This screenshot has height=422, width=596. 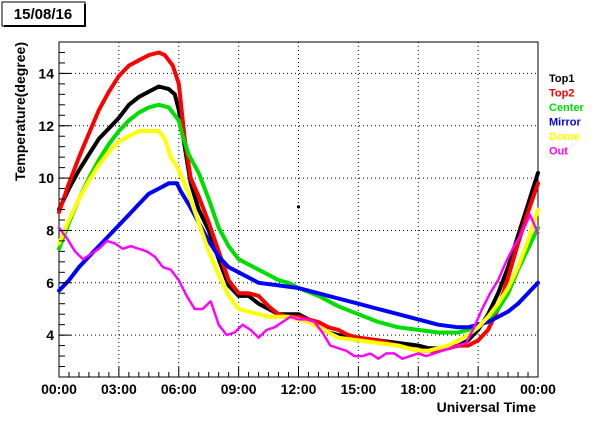 What do you see at coordinates (239, 389) in the screenshot?
I see `x-tick-label: 09:00` at bounding box center [239, 389].